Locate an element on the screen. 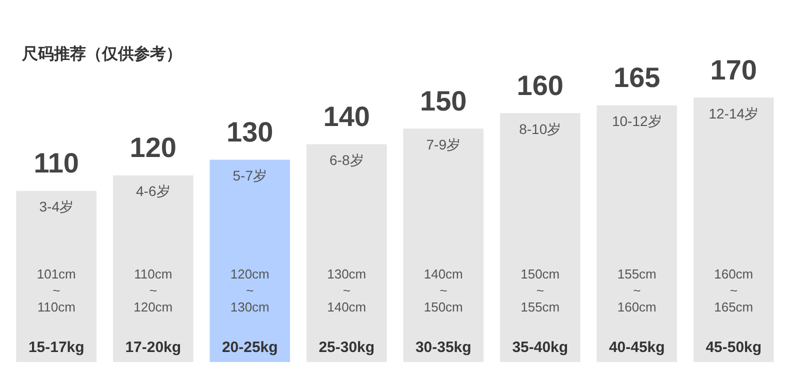  x-tick-label: 45-50kg is located at coordinates (734, 347).